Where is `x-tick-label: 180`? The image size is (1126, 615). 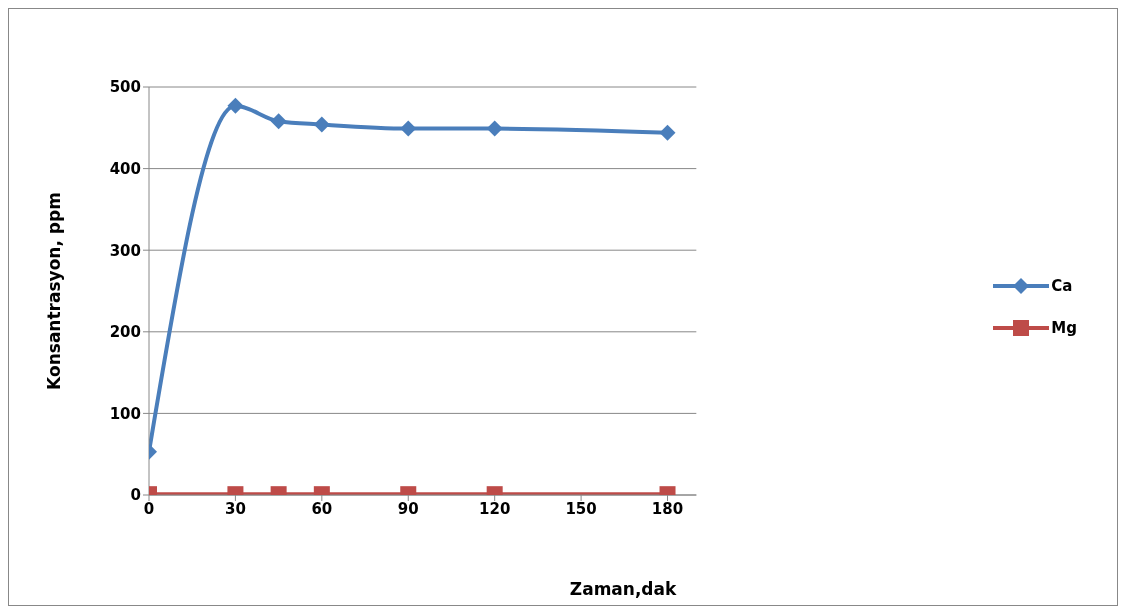 x-tick-label: 180 is located at coordinates (667, 508).